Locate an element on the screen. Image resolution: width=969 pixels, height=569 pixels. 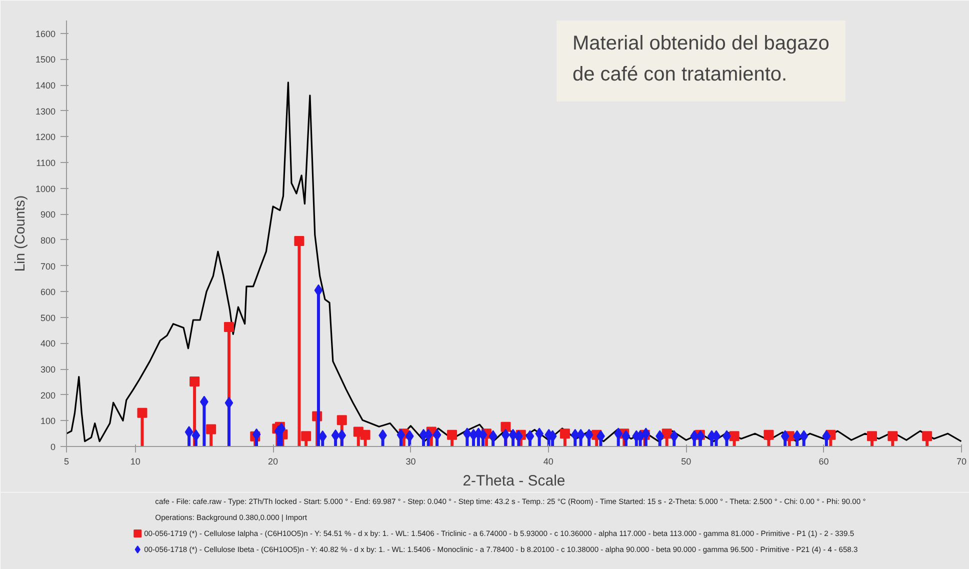
y-tick-label: 1500 is located at coordinates (45, 59).